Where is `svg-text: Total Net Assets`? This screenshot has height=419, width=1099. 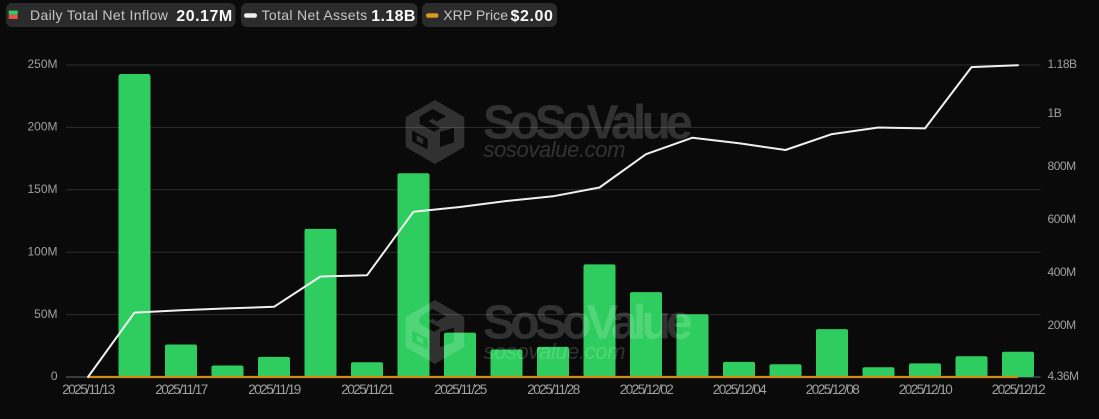 svg-text: Total Net Assets is located at coordinates (315, 15).